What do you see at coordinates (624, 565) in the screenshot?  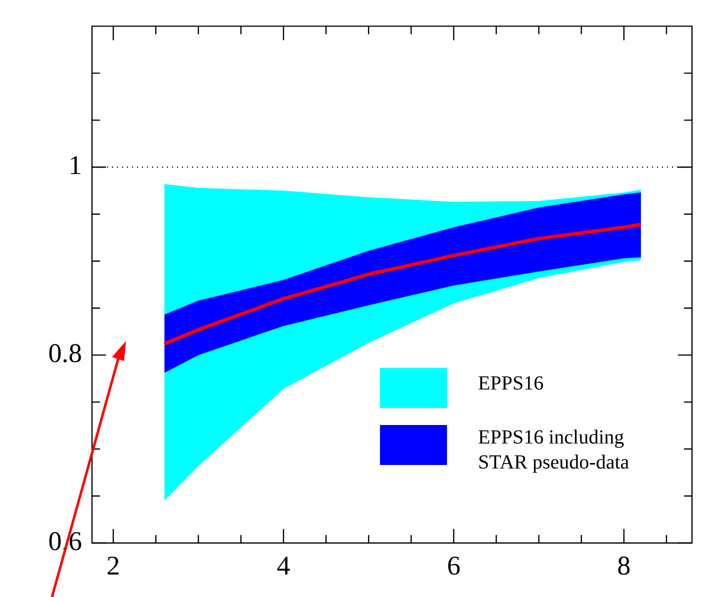 I see `x-tick-label: 8` at bounding box center [624, 565].